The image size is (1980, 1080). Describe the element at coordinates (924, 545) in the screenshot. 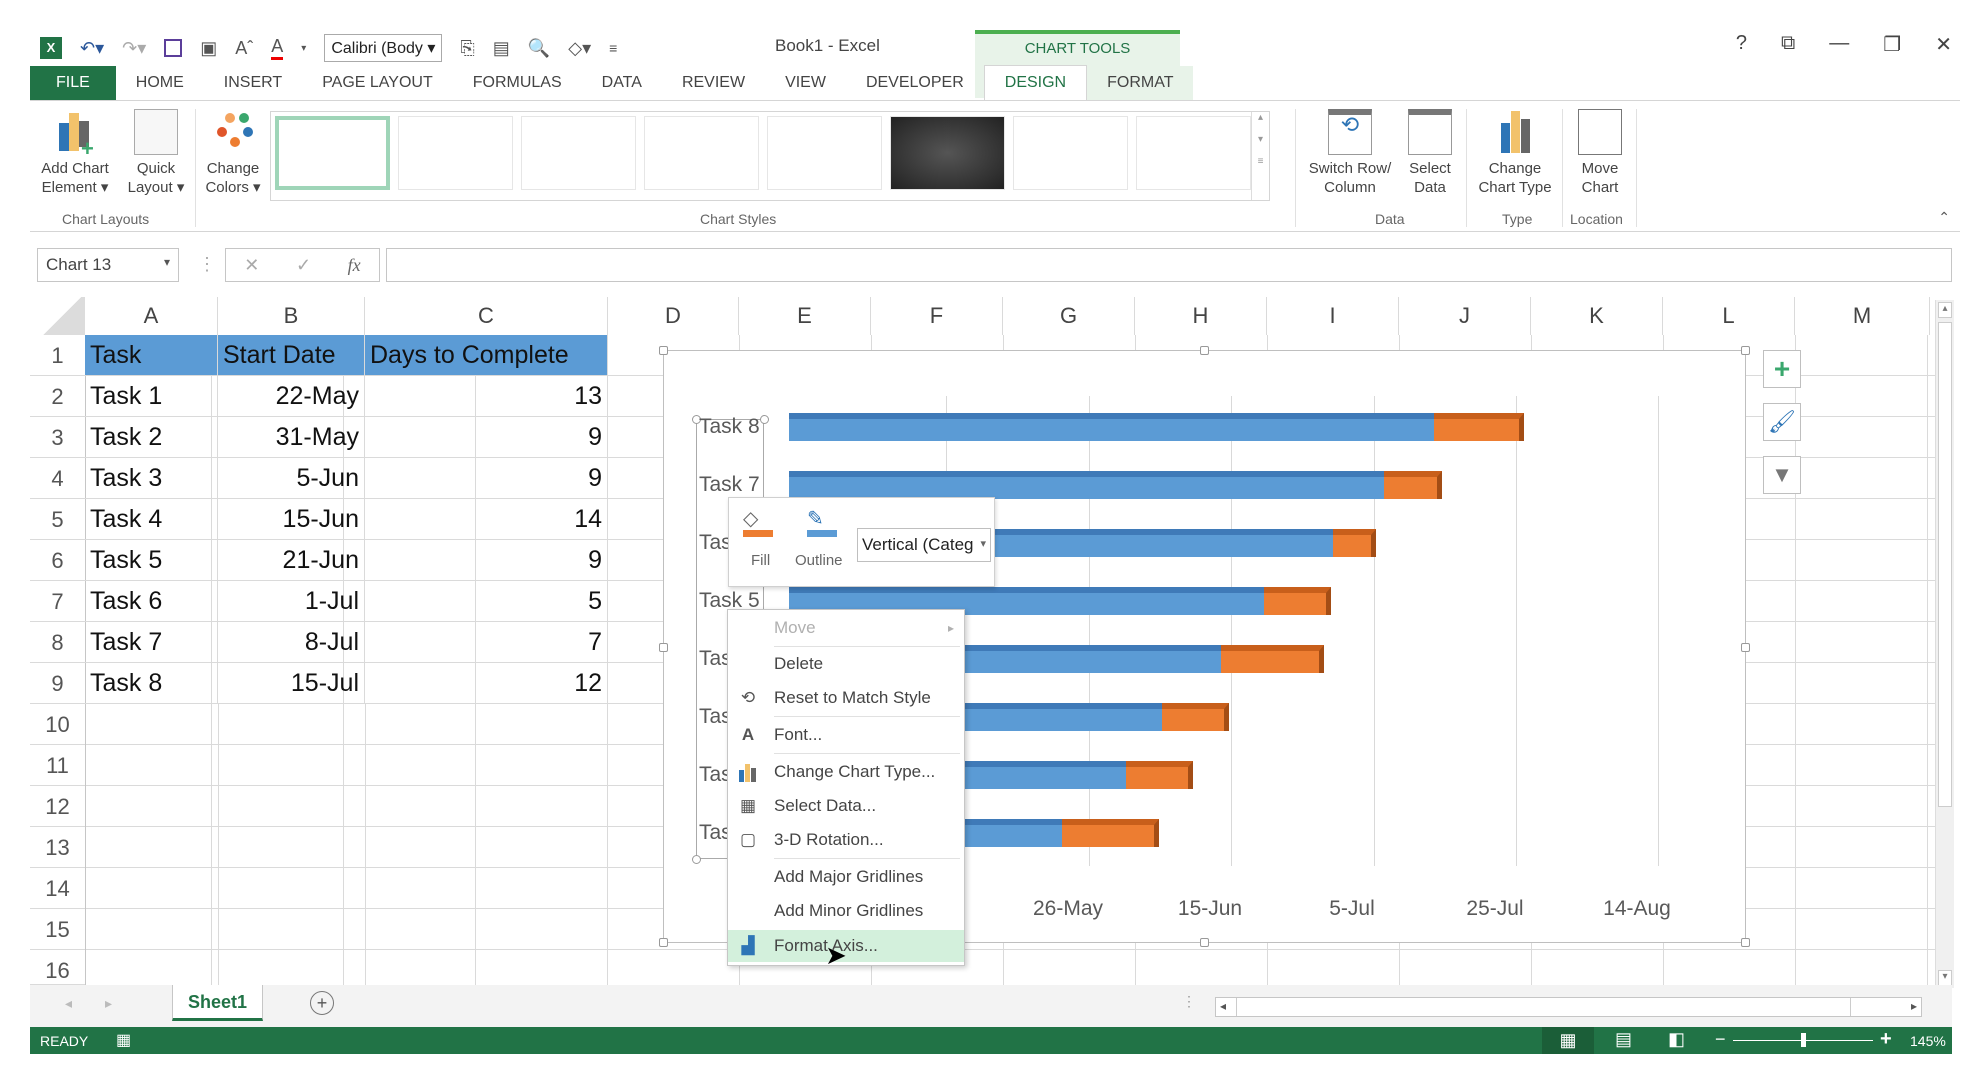

I see `chart-element-dropdown: Vertical (Categ ▾` at that location.